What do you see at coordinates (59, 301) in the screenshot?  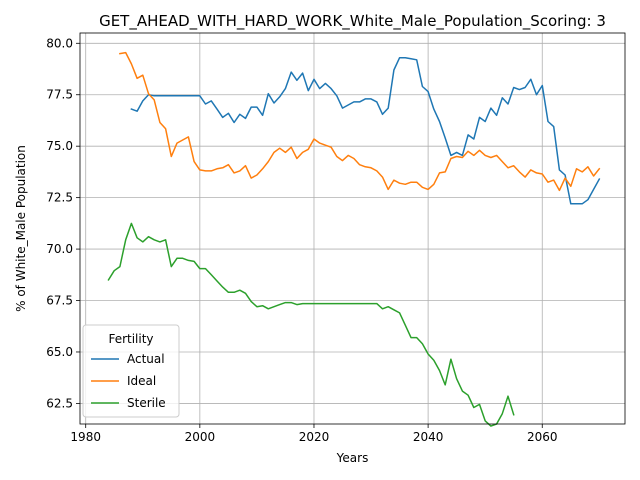 I see `y-tick-label: 67.5` at bounding box center [59, 301].